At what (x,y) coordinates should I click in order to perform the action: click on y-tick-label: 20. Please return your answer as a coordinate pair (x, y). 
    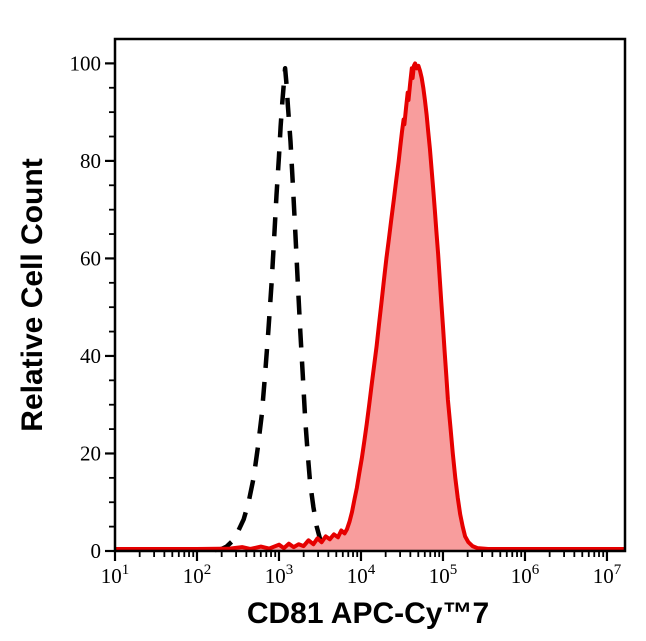
    Looking at the image, I should click on (90, 453).